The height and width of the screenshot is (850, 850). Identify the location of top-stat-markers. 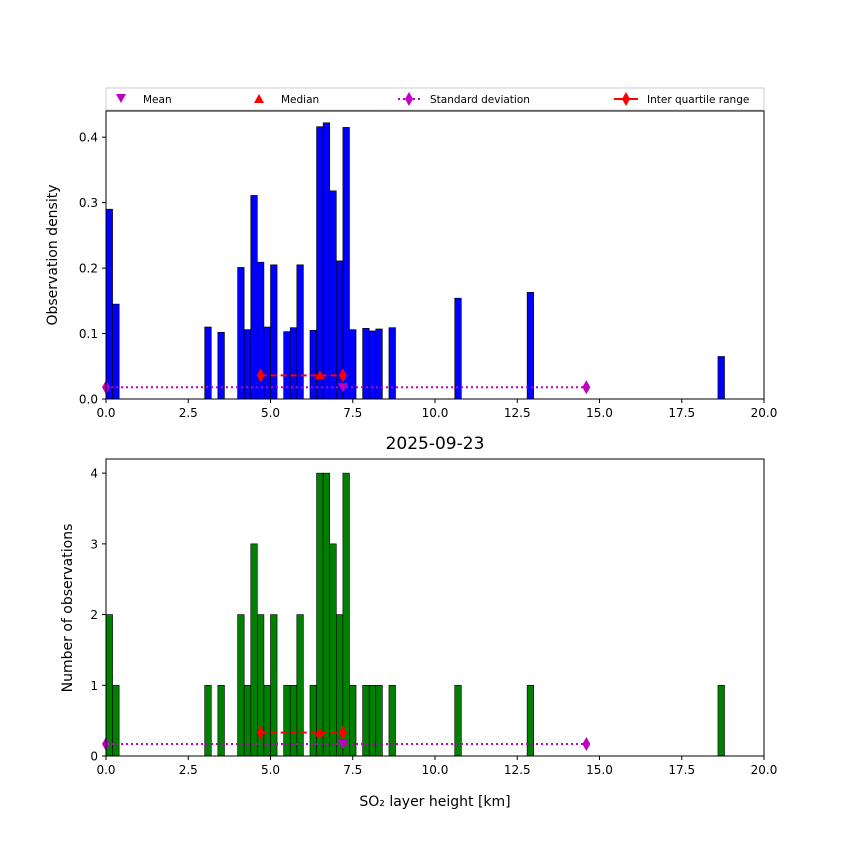
(346, 381).